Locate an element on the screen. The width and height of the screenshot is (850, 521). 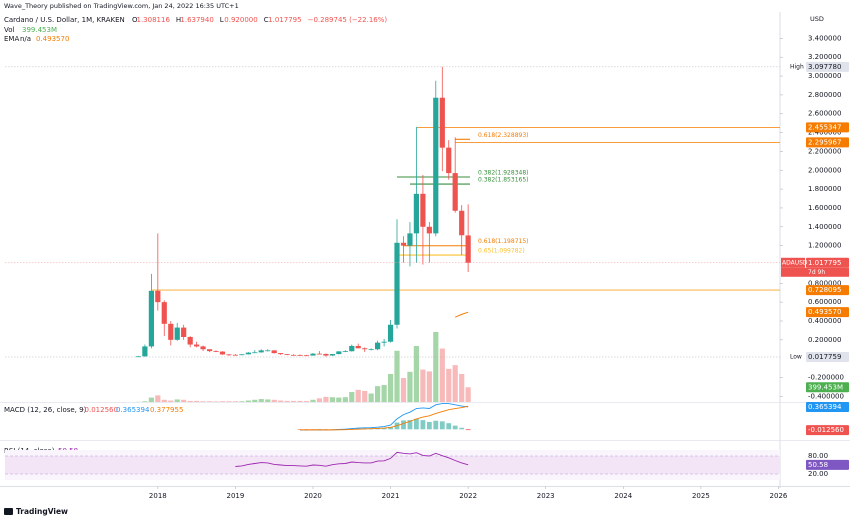
y-tick-label: 0.400000 is located at coordinates (824, 321).